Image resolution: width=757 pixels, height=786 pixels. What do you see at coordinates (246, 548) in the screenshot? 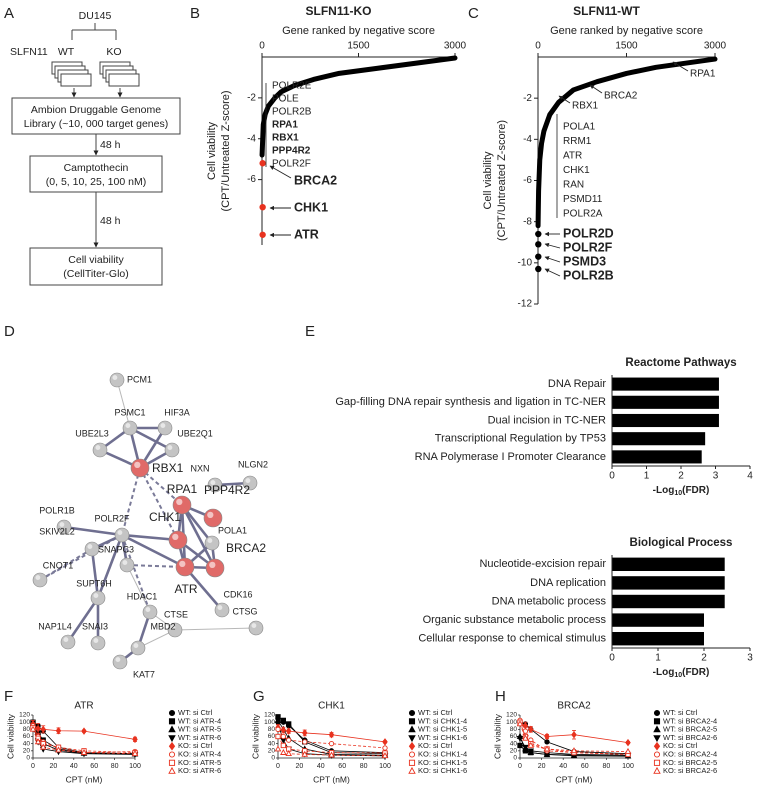
I see `node-label: BRCA2` at bounding box center [246, 548].